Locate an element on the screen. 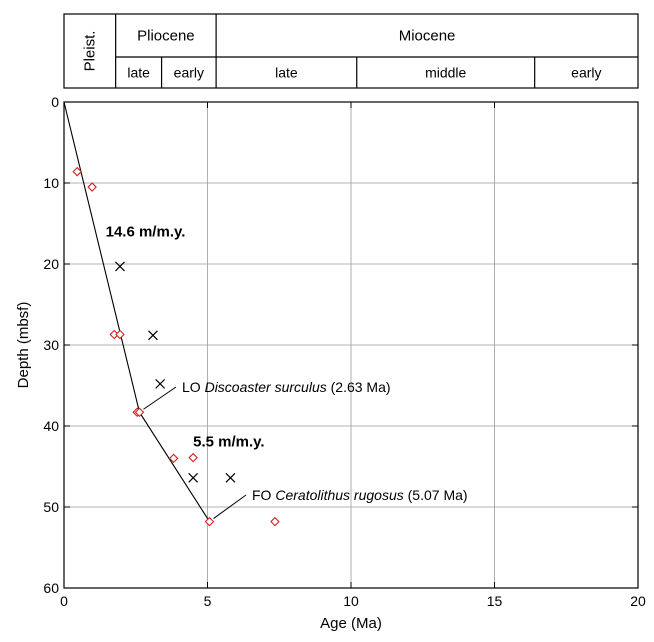 Image resolution: width=654 pixels, height=642 pixels. y-tick-label: 30 is located at coordinates (51, 345).